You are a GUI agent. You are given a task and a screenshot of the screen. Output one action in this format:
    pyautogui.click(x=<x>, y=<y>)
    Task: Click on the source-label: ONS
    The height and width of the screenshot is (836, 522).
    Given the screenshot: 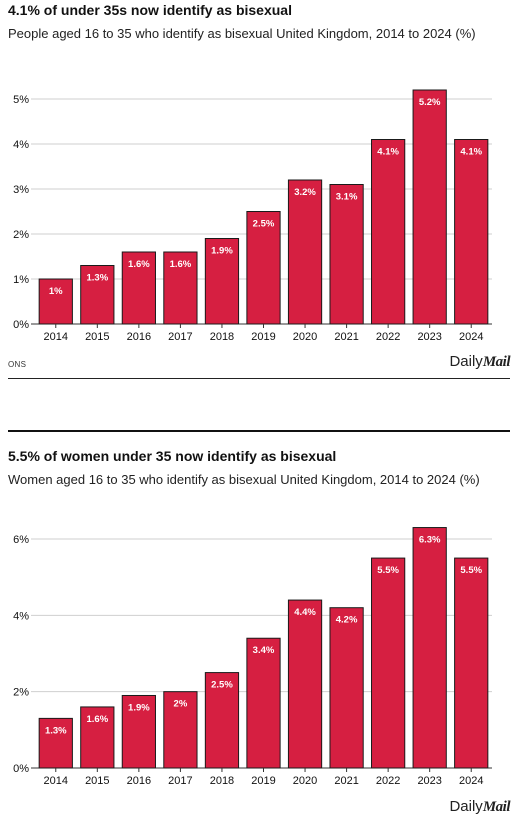 What is the action you would take?
    pyautogui.click(x=17, y=364)
    